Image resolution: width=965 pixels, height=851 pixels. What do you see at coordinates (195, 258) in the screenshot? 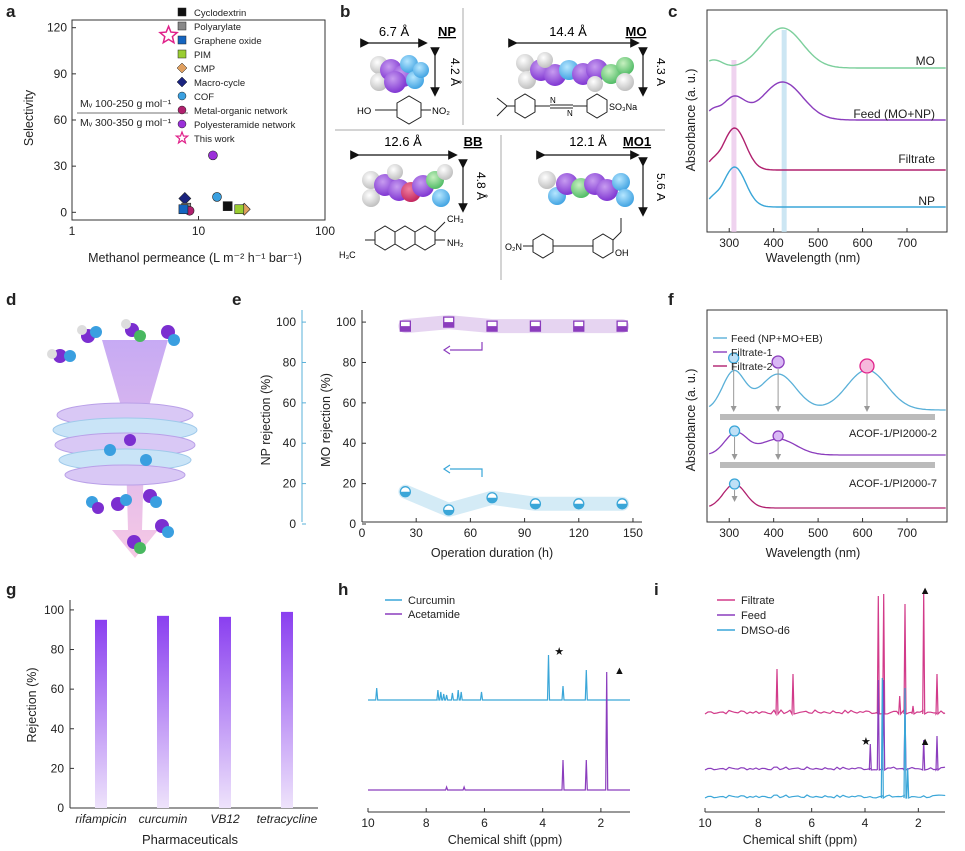
I see `a-xlabel: Methanol permeance (L m⁻² h⁻¹ bar⁻¹)` at bounding box center [195, 258].